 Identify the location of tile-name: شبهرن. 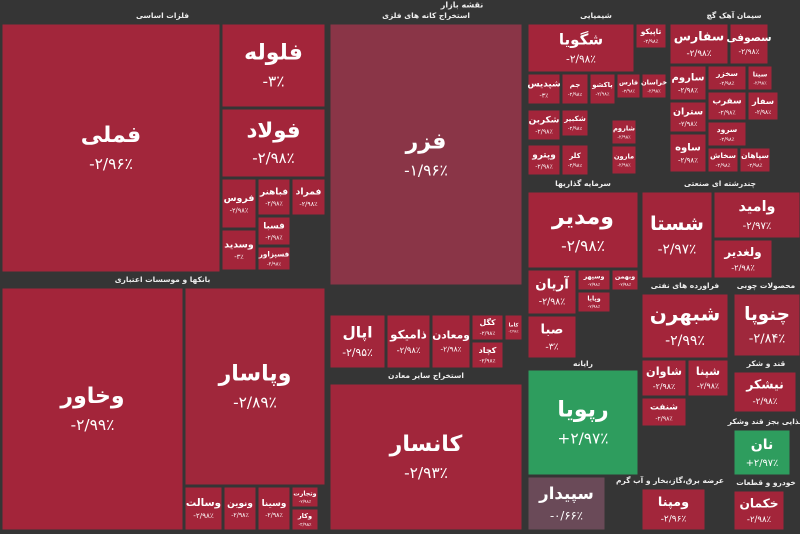
(685, 314).